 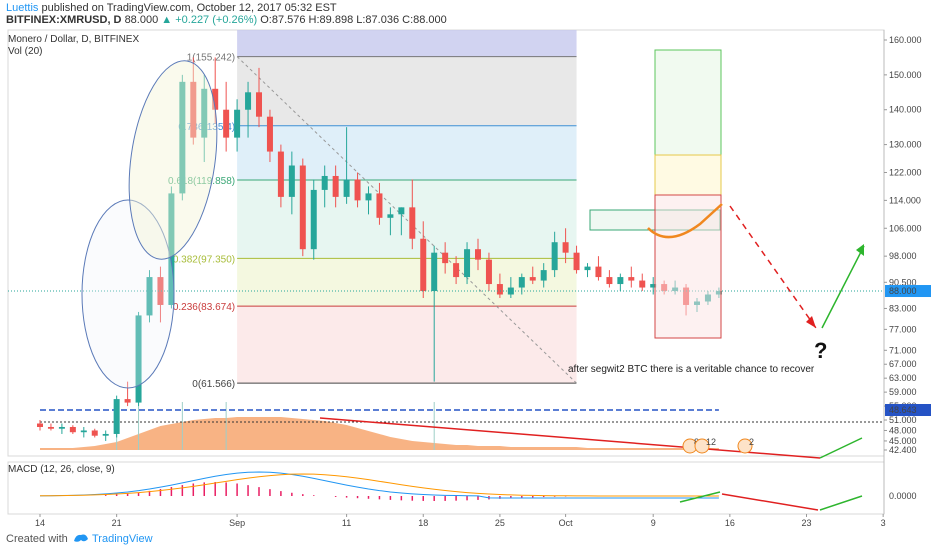 I want to click on created-with: Created with, so click(x=37, y=539).